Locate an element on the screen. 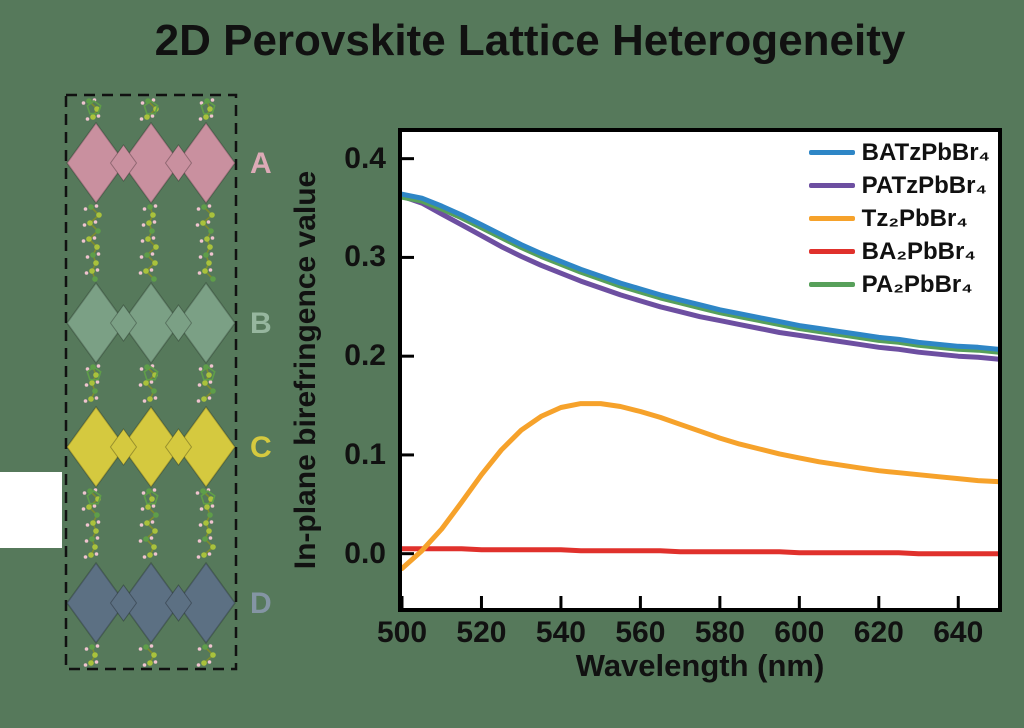 This screenshot has width=1024, height=728. octahedra-row-D is located at coordinates (151, 603).